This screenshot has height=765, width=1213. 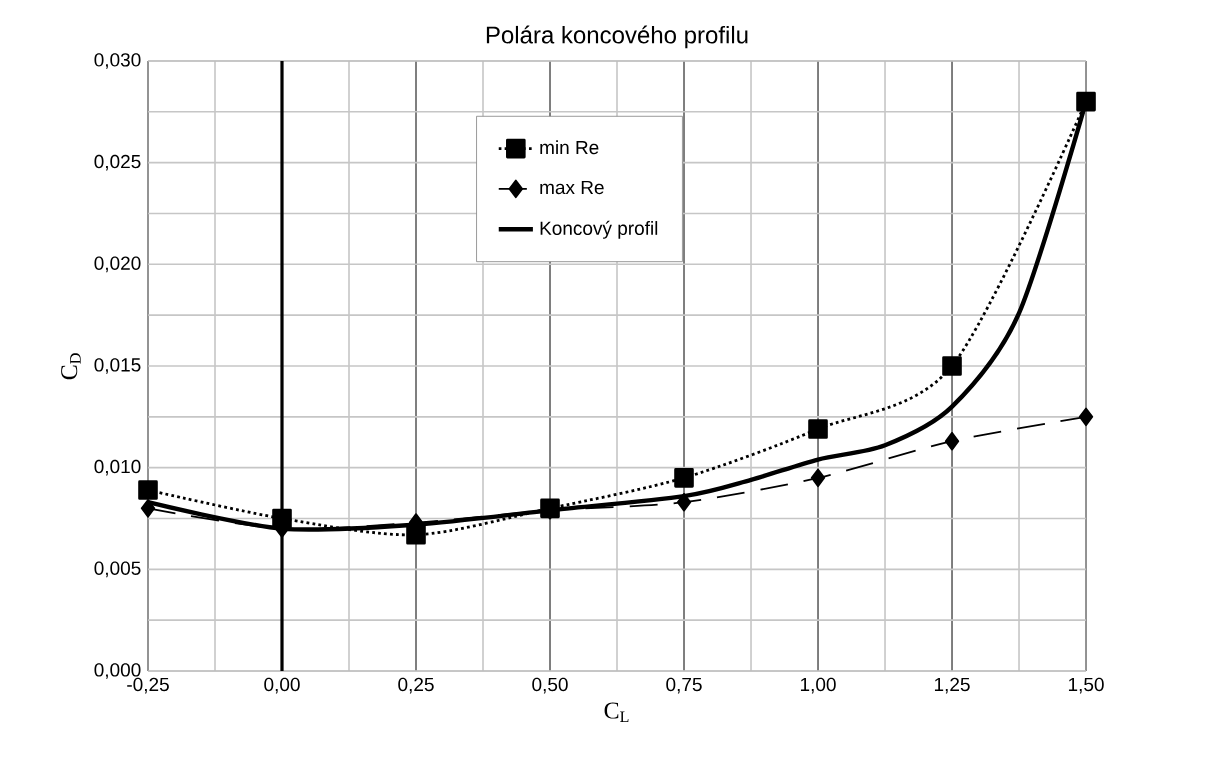 I want to click on x-tick-label: 0,00, so click(x=282, y=685).